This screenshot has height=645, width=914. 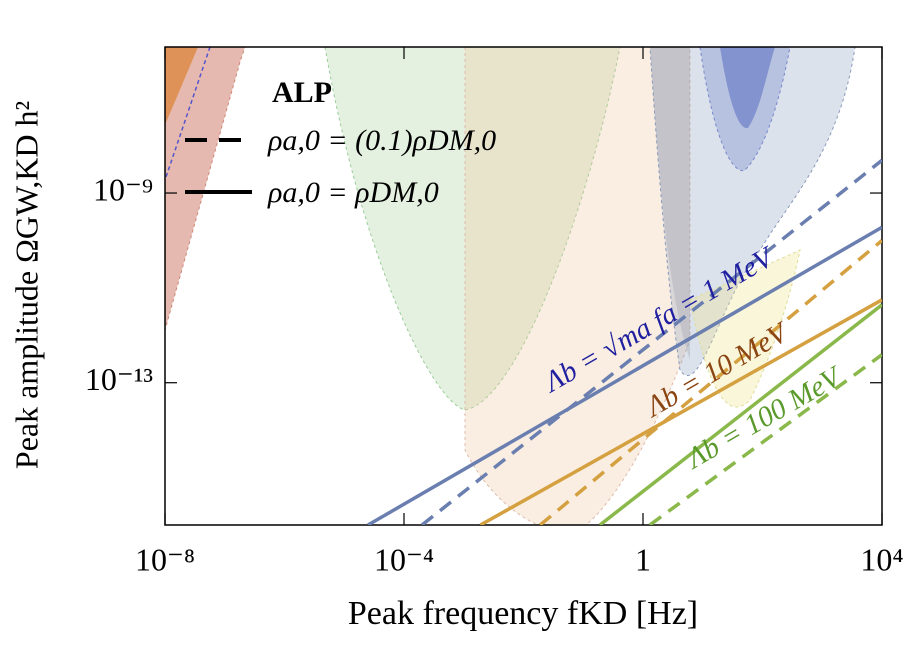 I want to click on x-tick-label: 1, so click(x=643, y=559).